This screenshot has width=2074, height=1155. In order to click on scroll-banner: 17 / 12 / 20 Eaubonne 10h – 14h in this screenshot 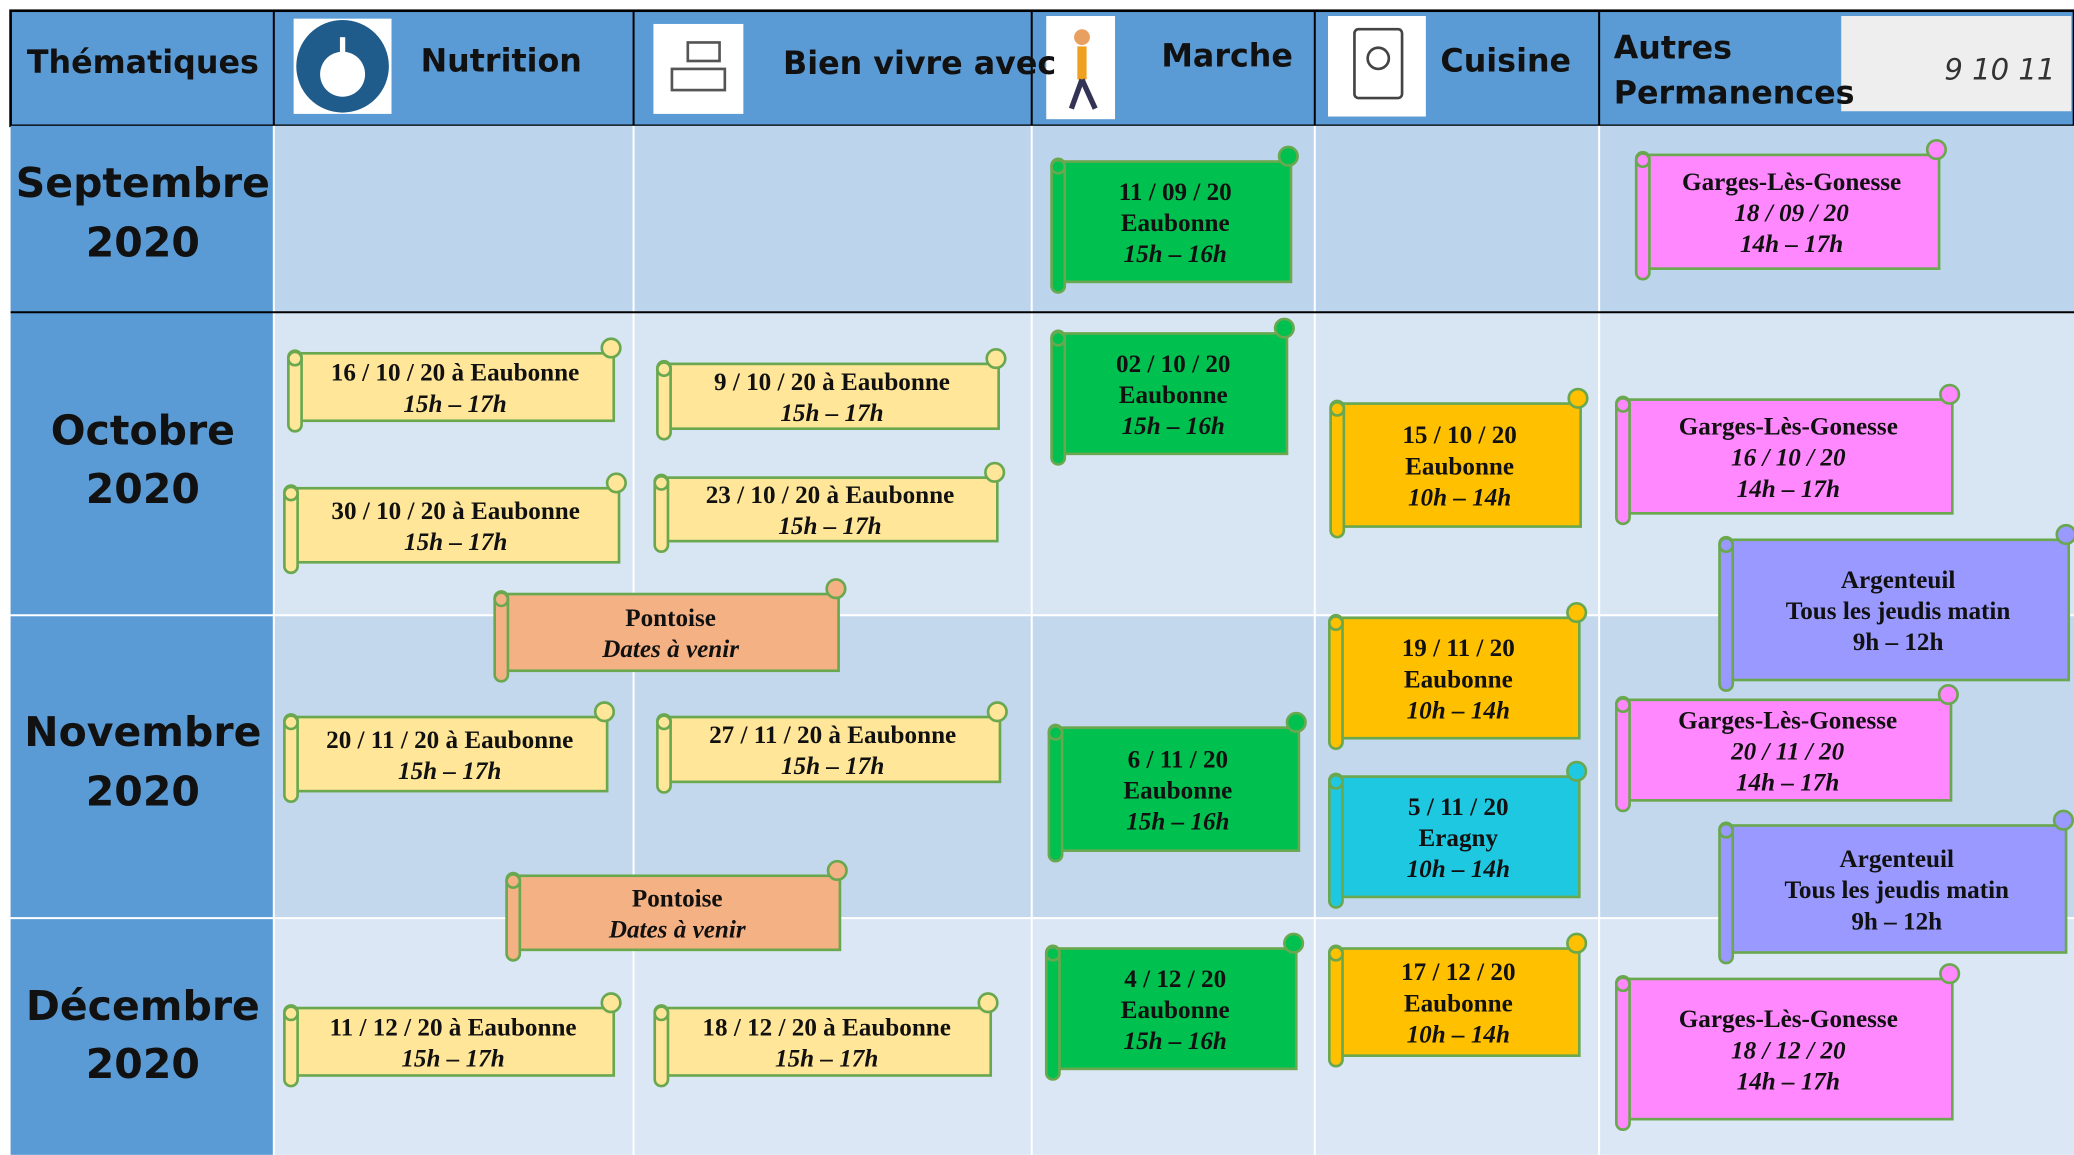, I will do `click(1457, 1000)`.